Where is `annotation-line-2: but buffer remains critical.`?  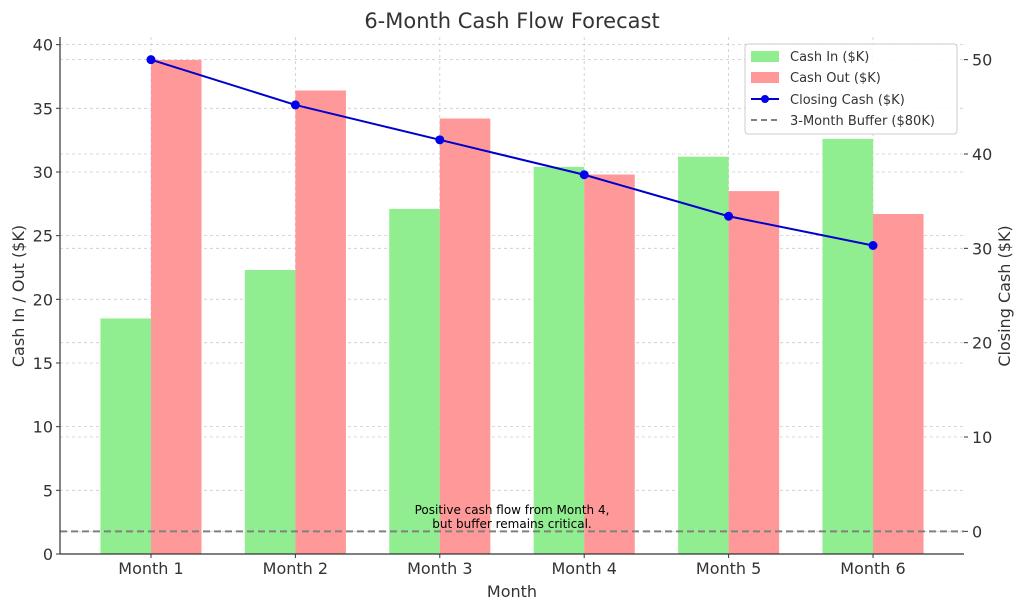 annotation-line-2: but buffer remains critical. is located at coordinates (511, 524).